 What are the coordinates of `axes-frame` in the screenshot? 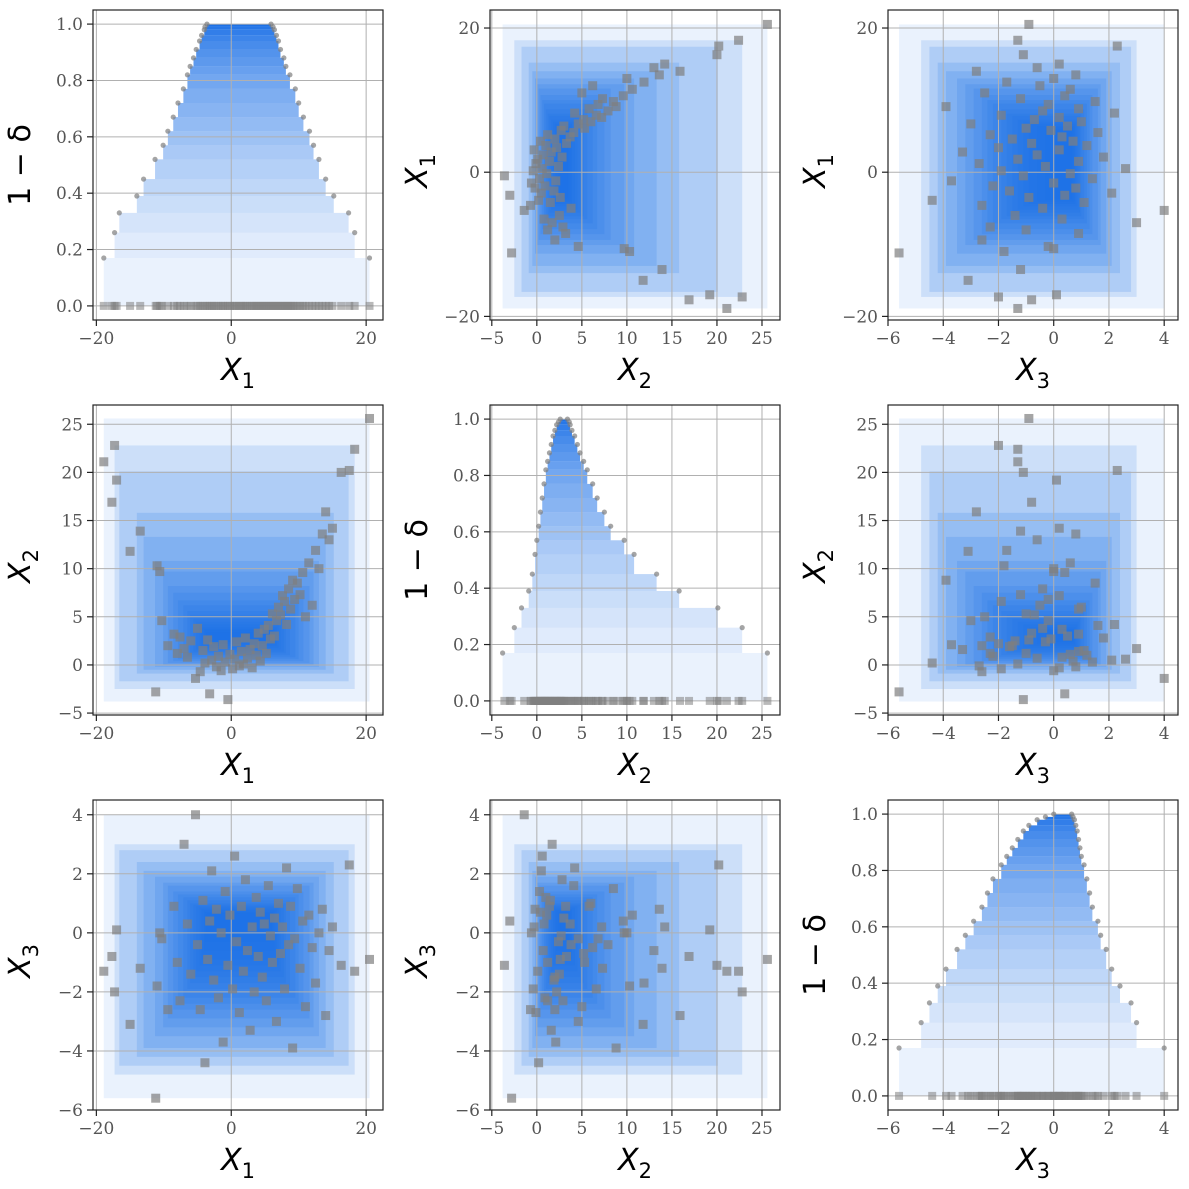 It's located at (635, 560).